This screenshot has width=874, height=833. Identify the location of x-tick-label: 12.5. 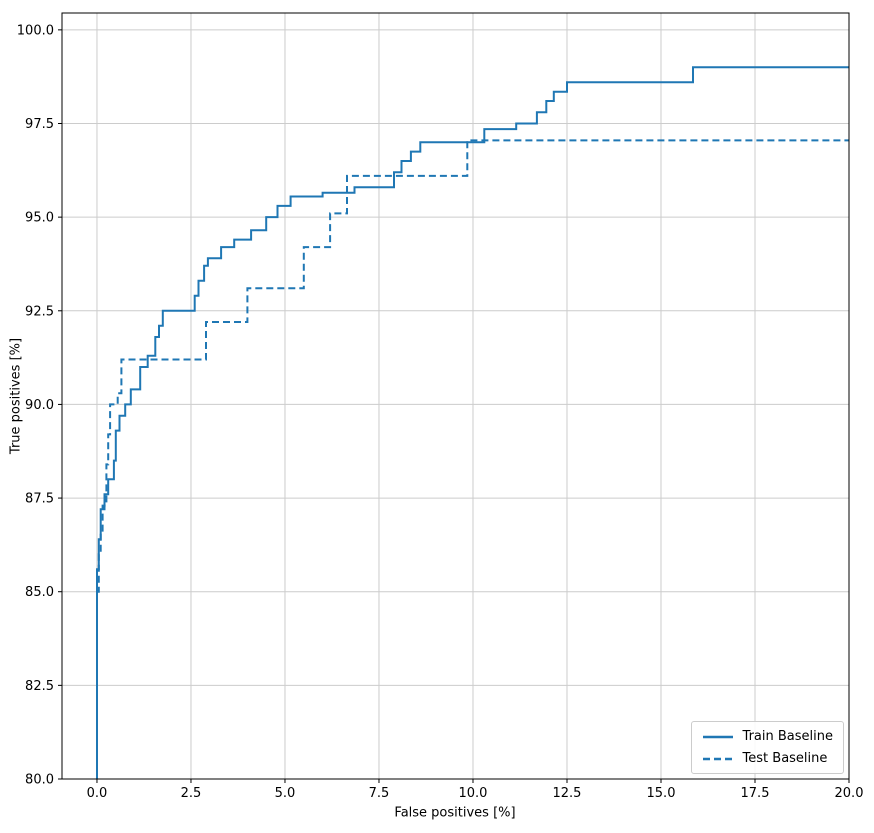
(567, 793).